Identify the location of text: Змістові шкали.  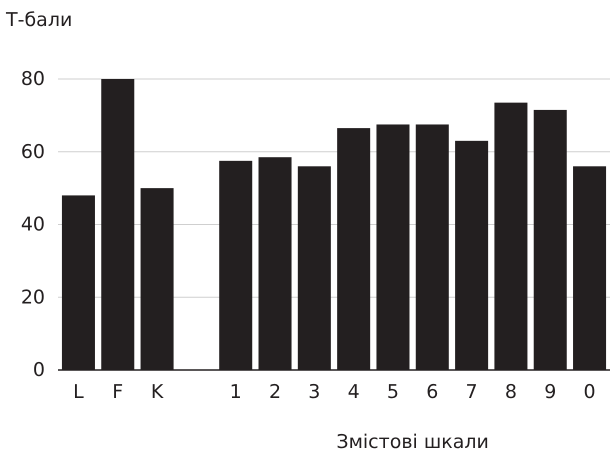
(412, 442).